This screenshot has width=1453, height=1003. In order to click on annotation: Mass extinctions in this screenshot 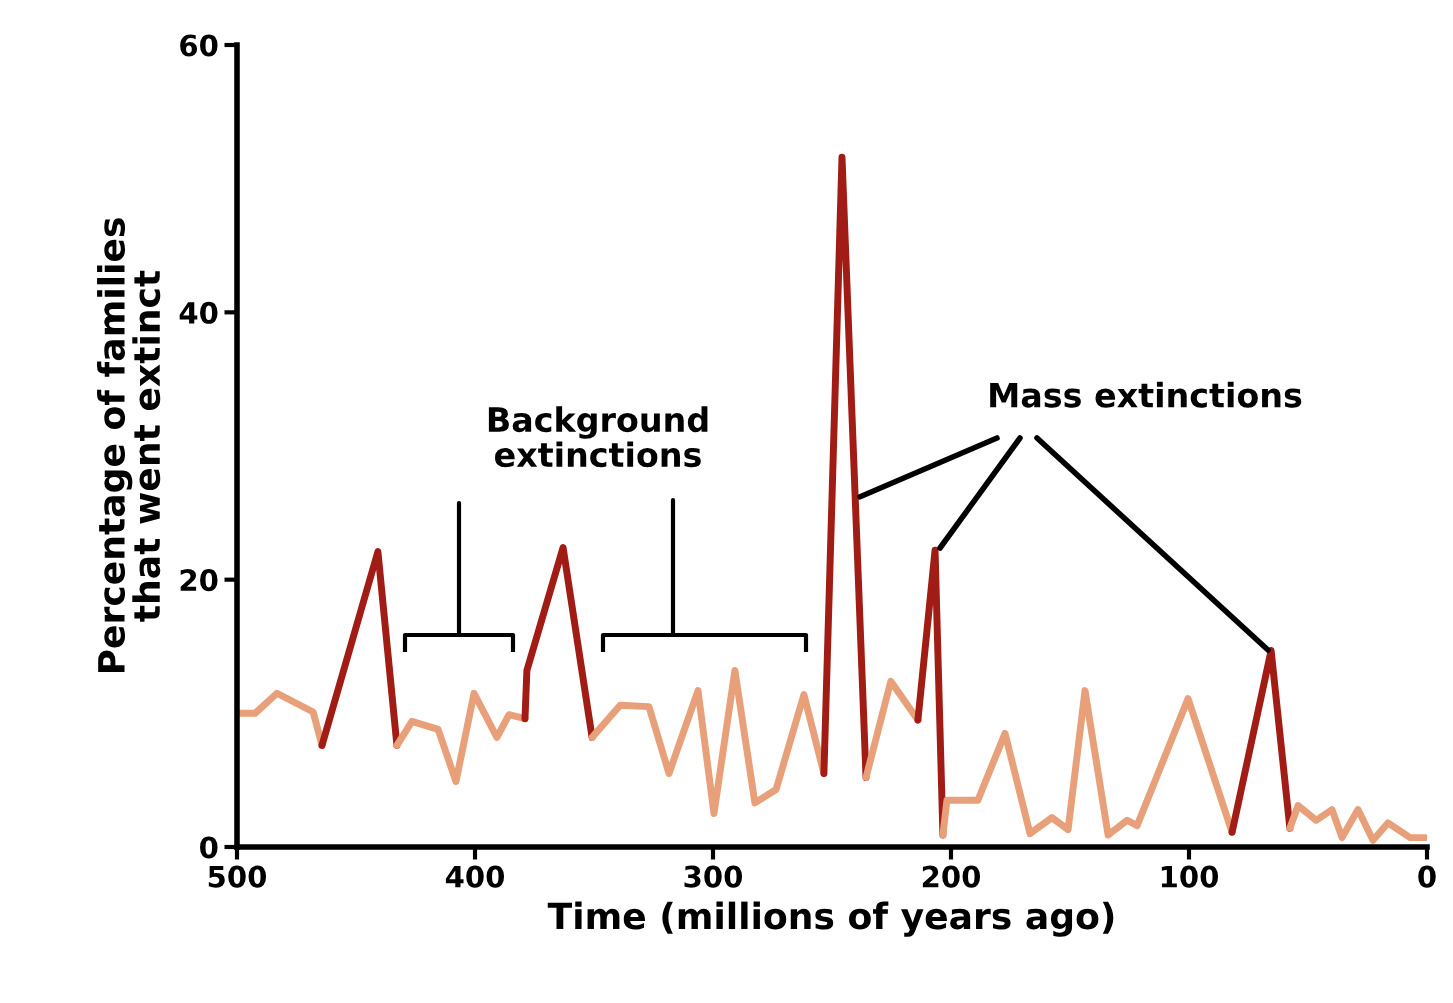, I will do `click(1146, 394)`.